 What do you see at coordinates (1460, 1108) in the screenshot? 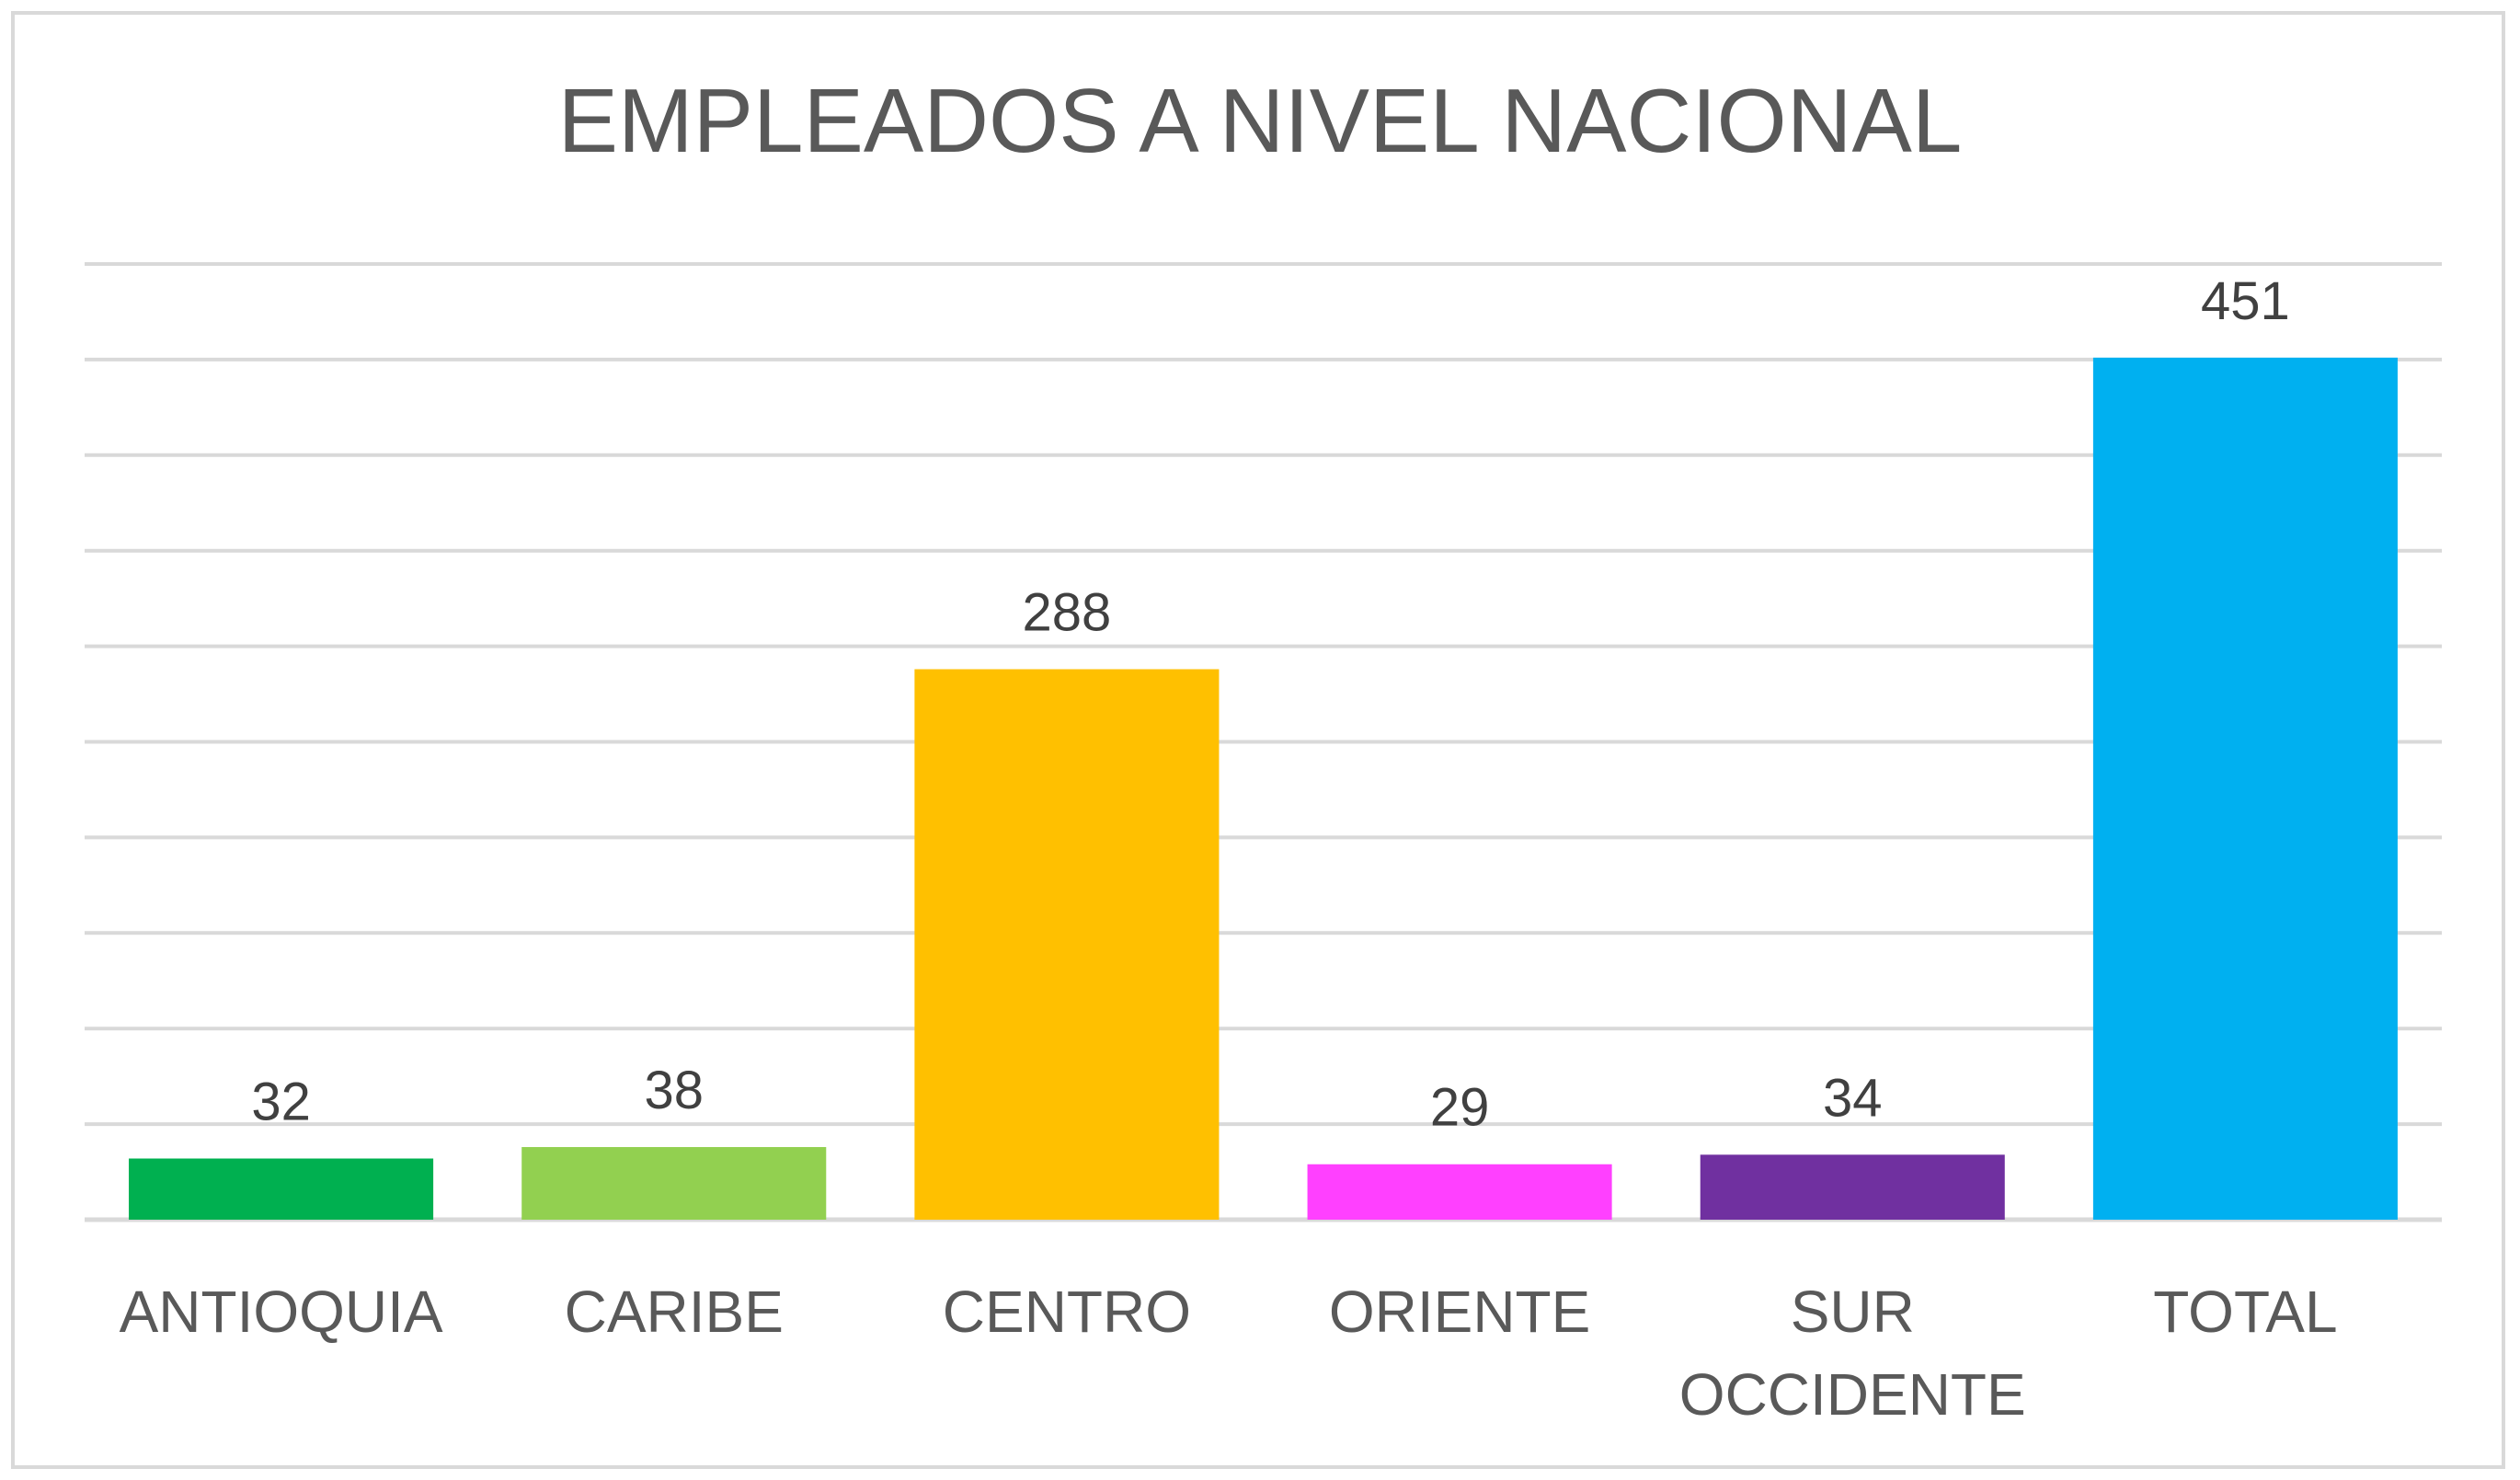
I see `data-label: 29` at bounding box center [1460, 1108].